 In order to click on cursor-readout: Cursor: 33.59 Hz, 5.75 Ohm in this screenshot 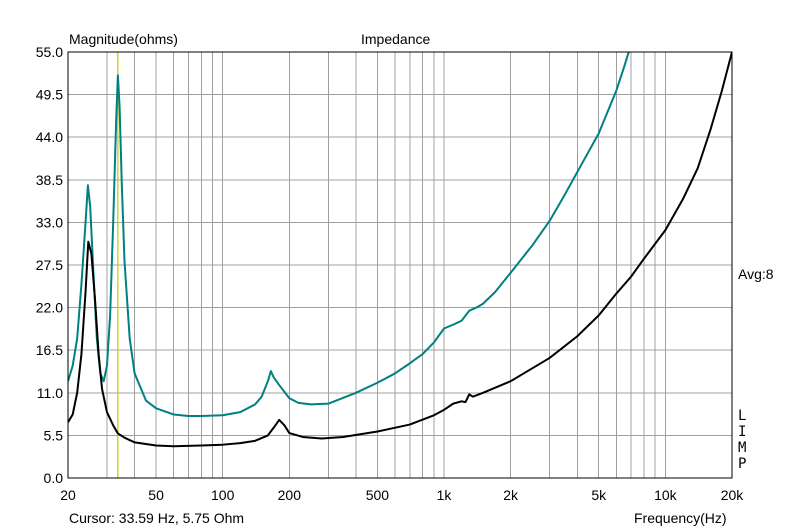, I will do `click(157, 518)`.